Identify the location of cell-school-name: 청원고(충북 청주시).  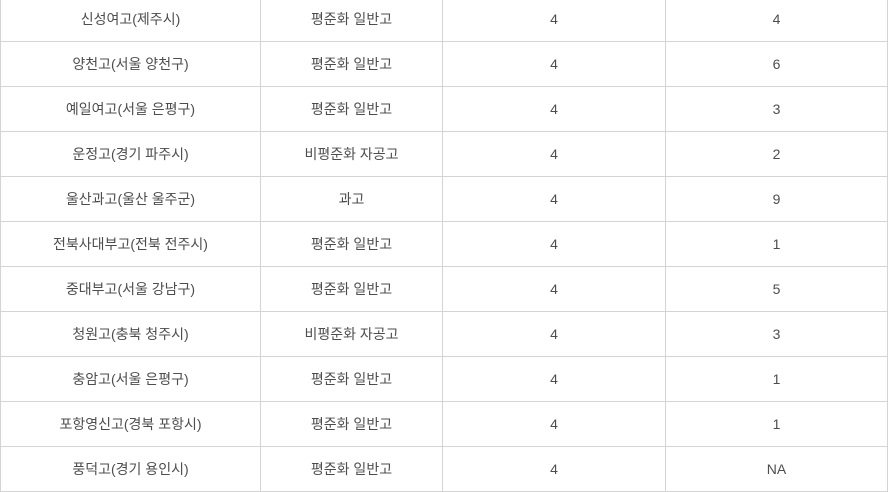
(130, 334).